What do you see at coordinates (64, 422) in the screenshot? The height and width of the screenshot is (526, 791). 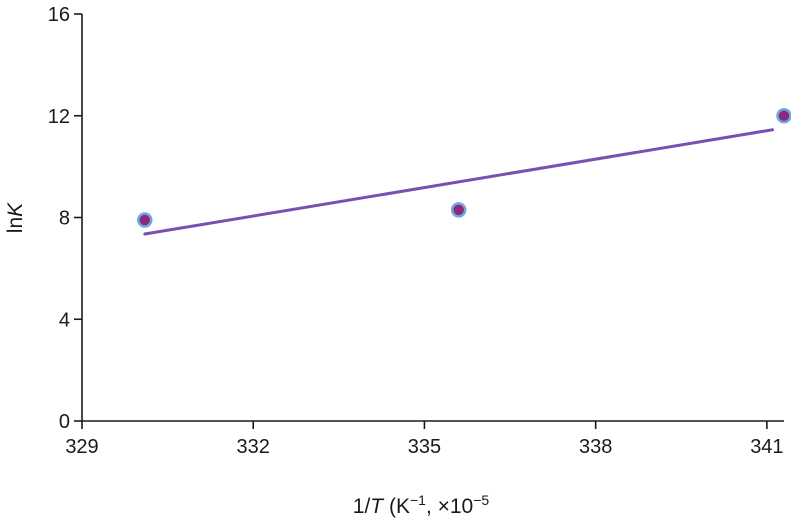 I see `y-tick-label: 0` at bounding box center [64, 422].